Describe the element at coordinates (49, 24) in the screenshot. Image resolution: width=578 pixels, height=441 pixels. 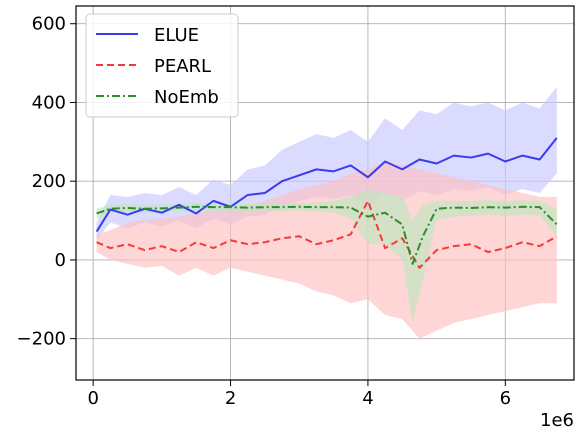
I see `y-tick-label: 600` at that location.